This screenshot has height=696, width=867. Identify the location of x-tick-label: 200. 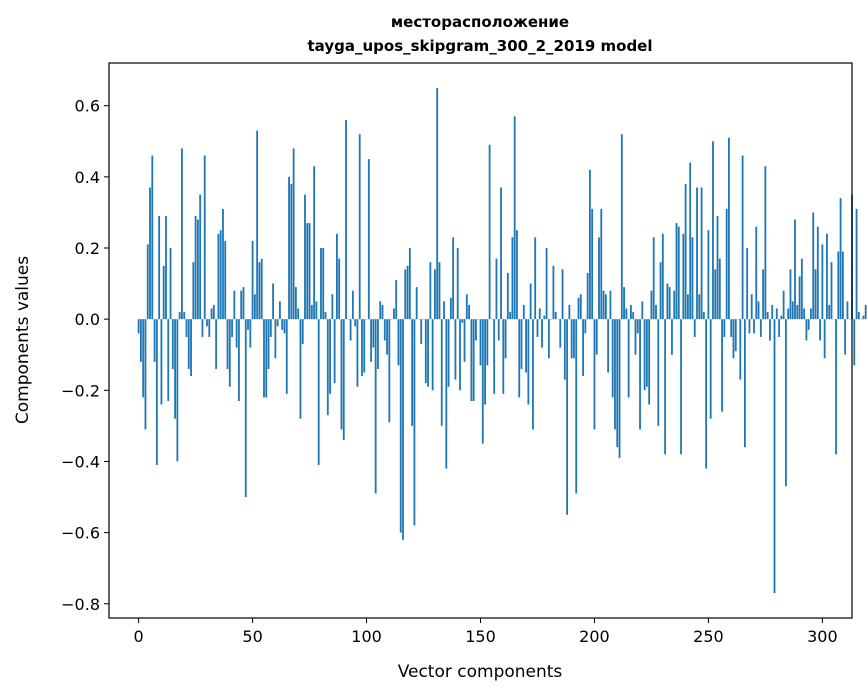
(594, 636).